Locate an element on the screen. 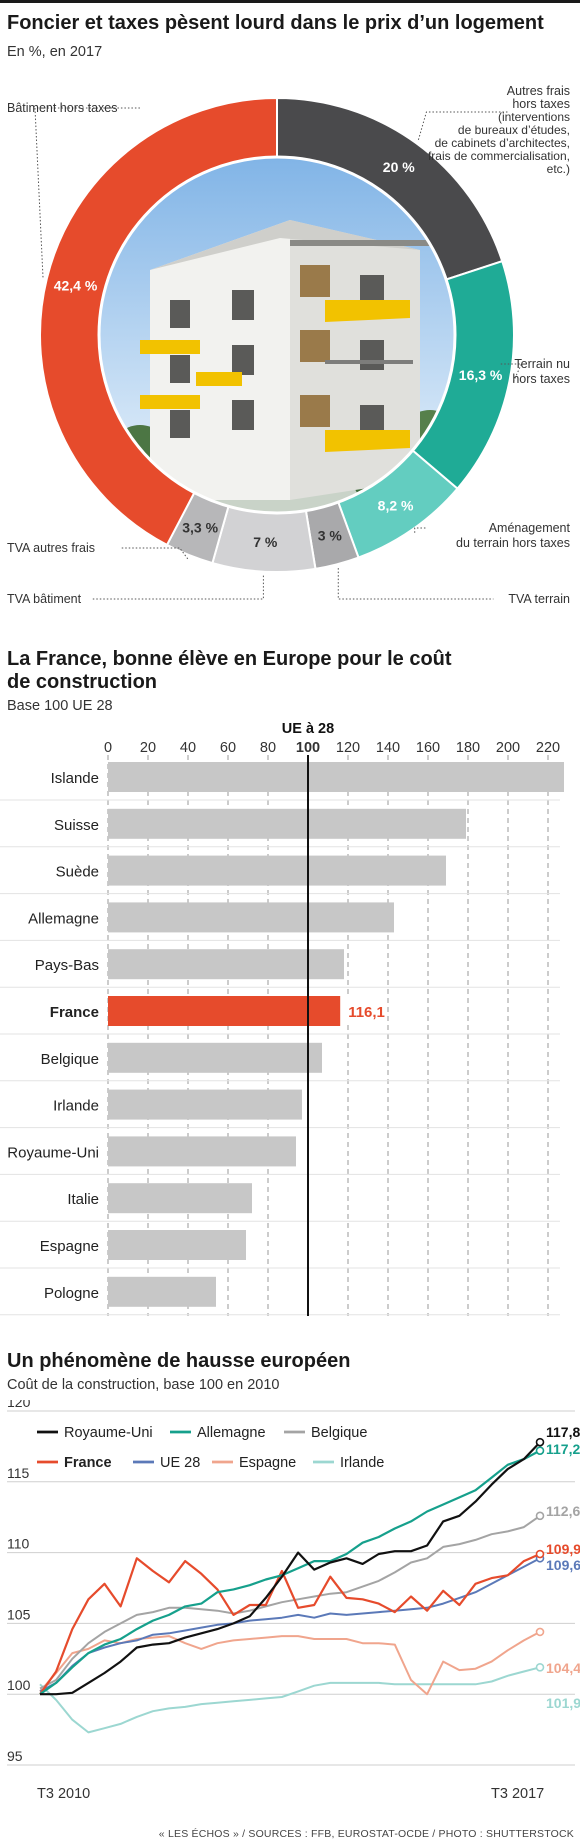 The width and height of the screenshot is (580, 1845). legend-label: Espagne is located at coordinates (267, 1463).